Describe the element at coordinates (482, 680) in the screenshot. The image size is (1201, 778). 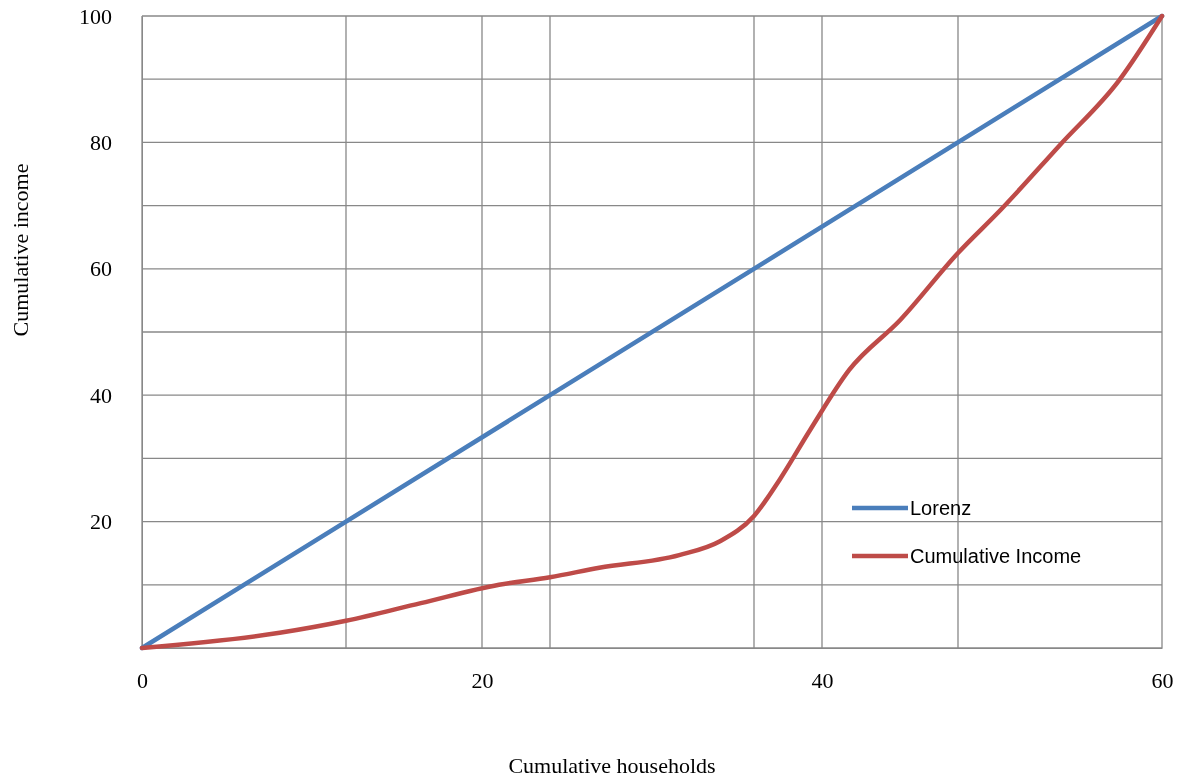
I see `x-tick-label: 20` at that location.